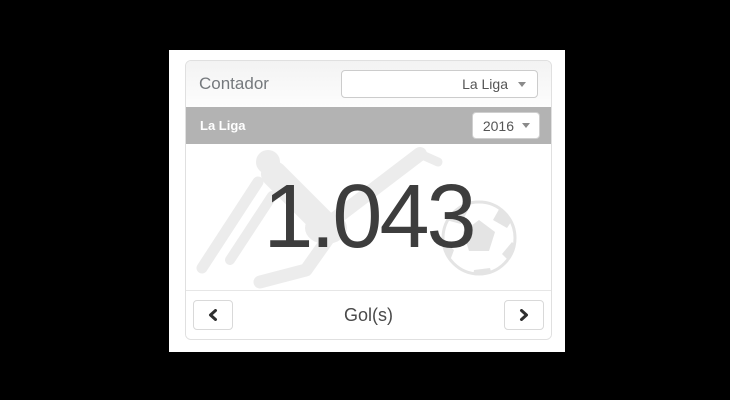  What do you see at coordinates (478, 238) in the screenshot?
I see `soccer-ball-icon` at bounding box center [478, 238].